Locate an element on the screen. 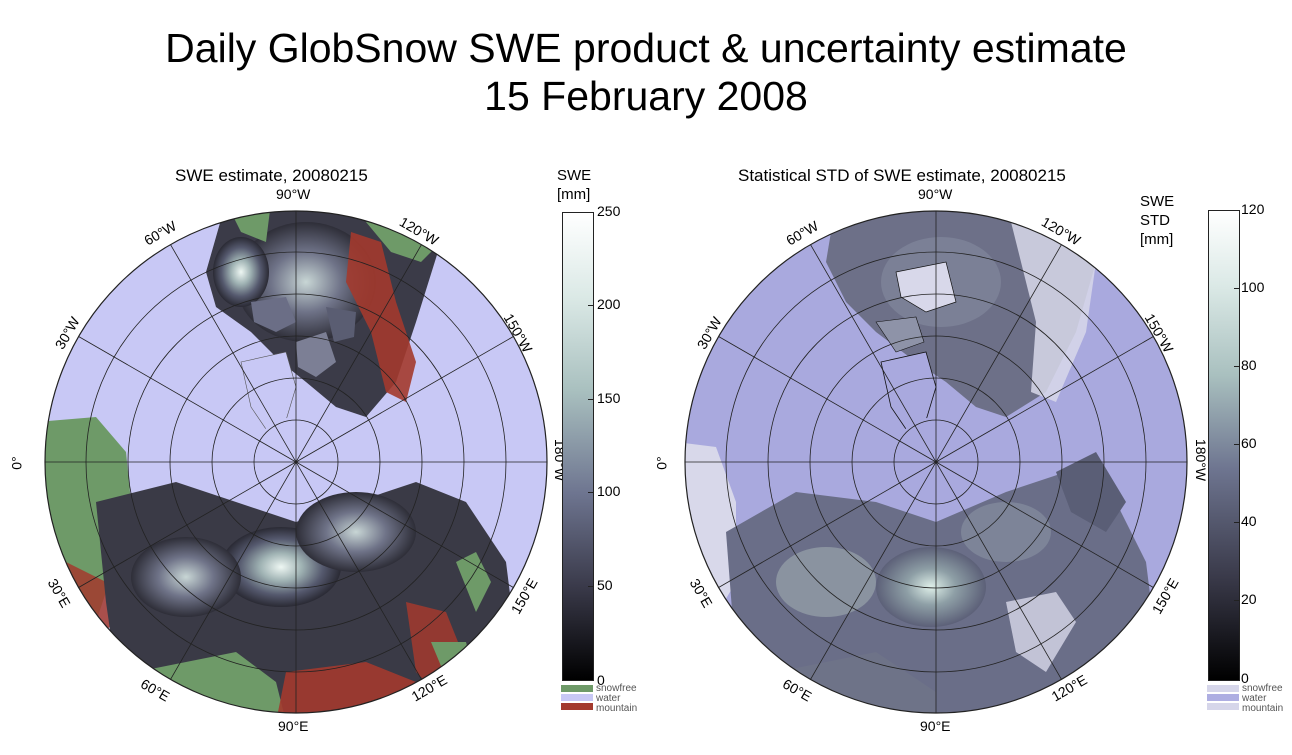  lon-label-180w: 180°W is located at coordinates (1201, 460).